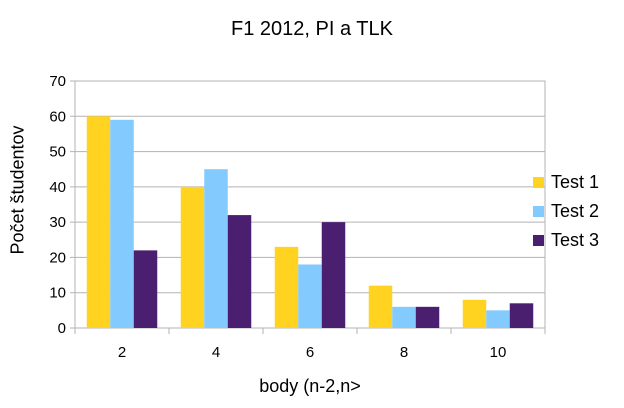 This screenshot has height=408, width=624. I want to click on legend-label-test-1: Test 1, so click(575, 182).